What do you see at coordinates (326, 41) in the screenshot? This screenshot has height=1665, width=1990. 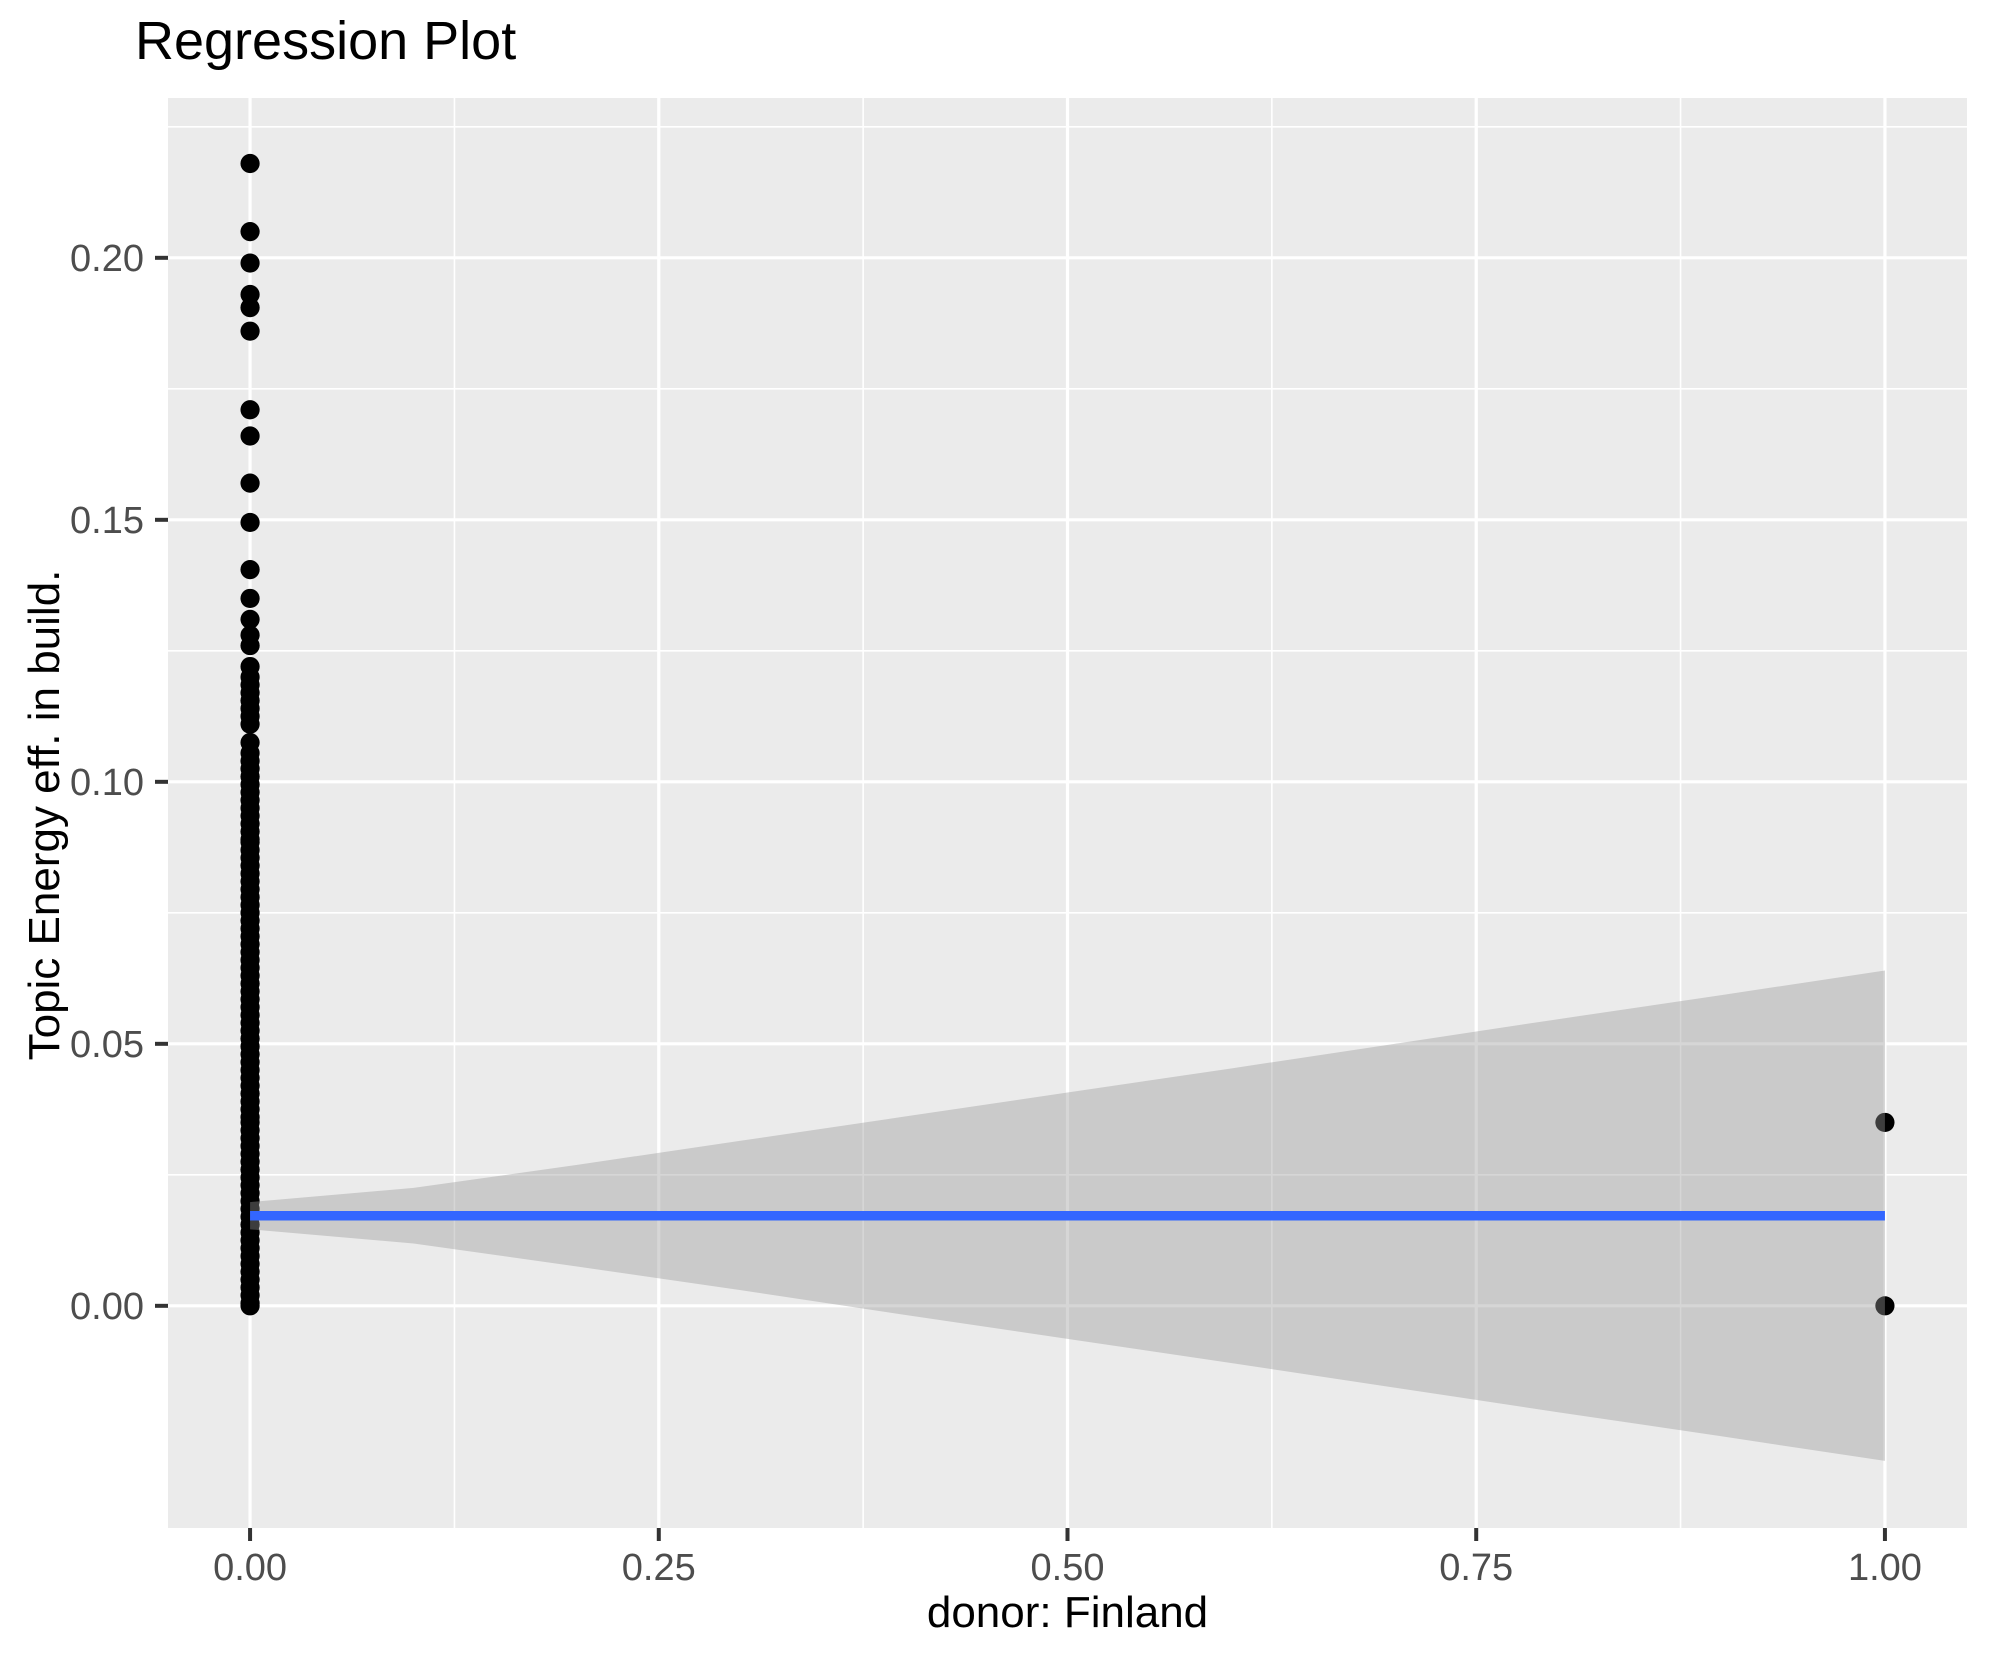 I see `plot-title: Regression Plot` at bounding box center [326, 41].